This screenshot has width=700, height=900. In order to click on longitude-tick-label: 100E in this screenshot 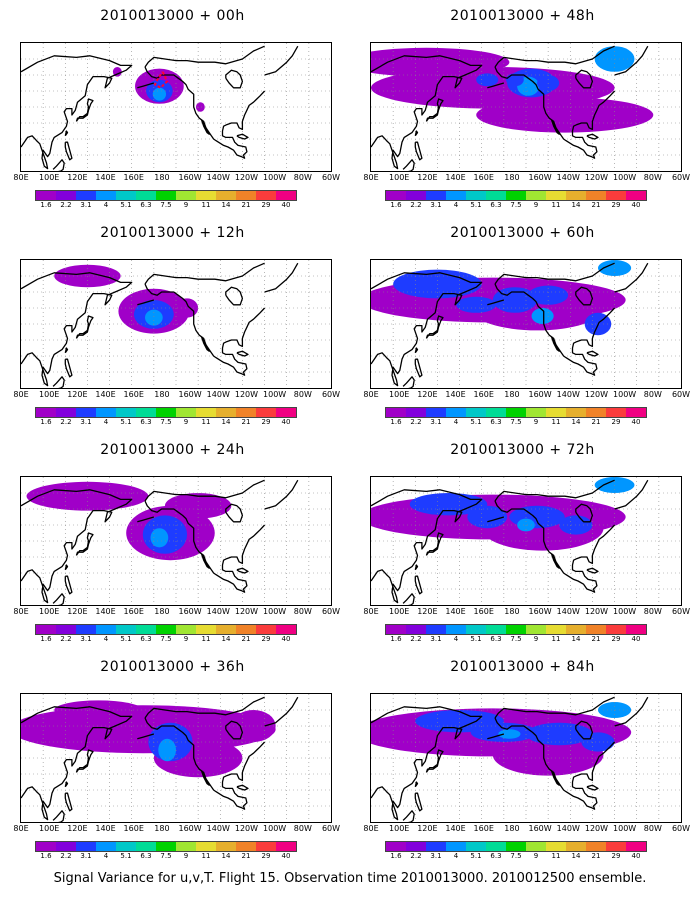, I will do `click(399, 828)`.